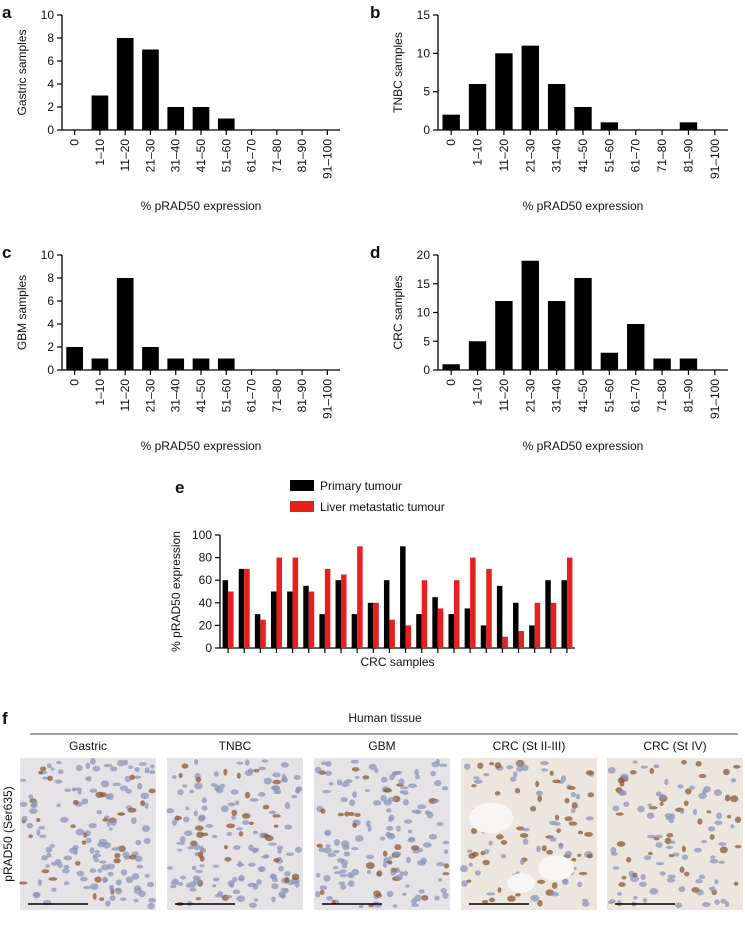  Describe the element at coordinates (226, 396) in the screenshot. I see `x-tick-label: 51–60` at that location.